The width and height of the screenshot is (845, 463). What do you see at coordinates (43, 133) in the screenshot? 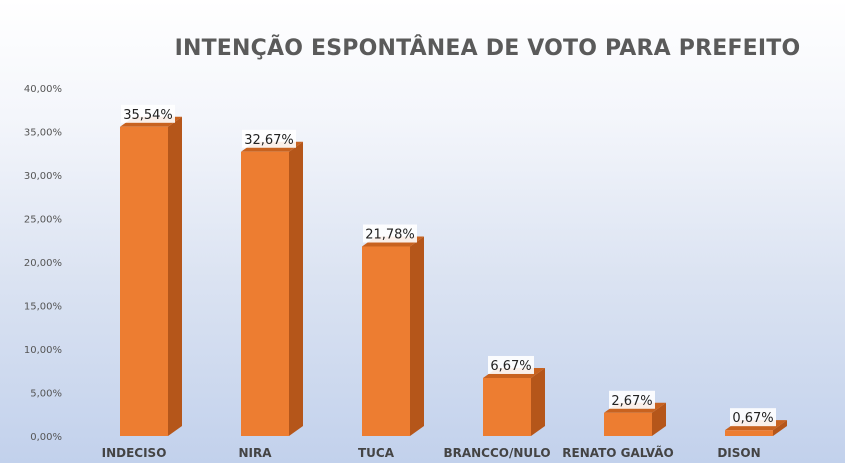
I see `y-tick-label: 35,00%` at bounding box center [43, 133].